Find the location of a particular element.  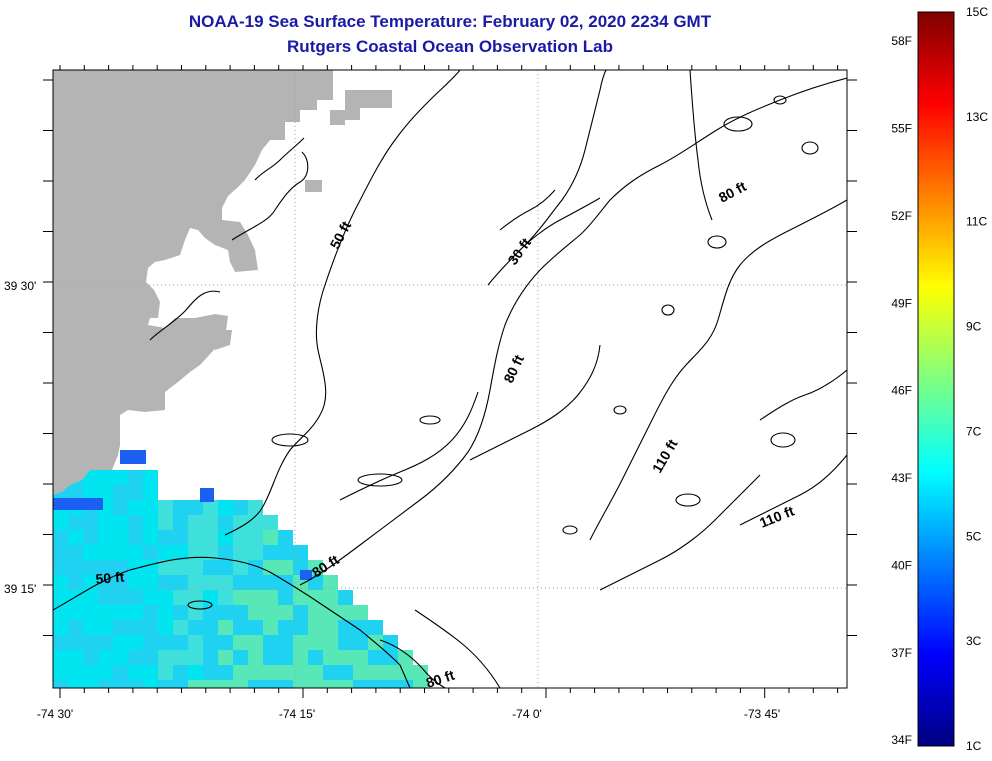

map-subtitle: Rutgers Coastal Ocean Observation Lab is located at coordinates (450, 46).